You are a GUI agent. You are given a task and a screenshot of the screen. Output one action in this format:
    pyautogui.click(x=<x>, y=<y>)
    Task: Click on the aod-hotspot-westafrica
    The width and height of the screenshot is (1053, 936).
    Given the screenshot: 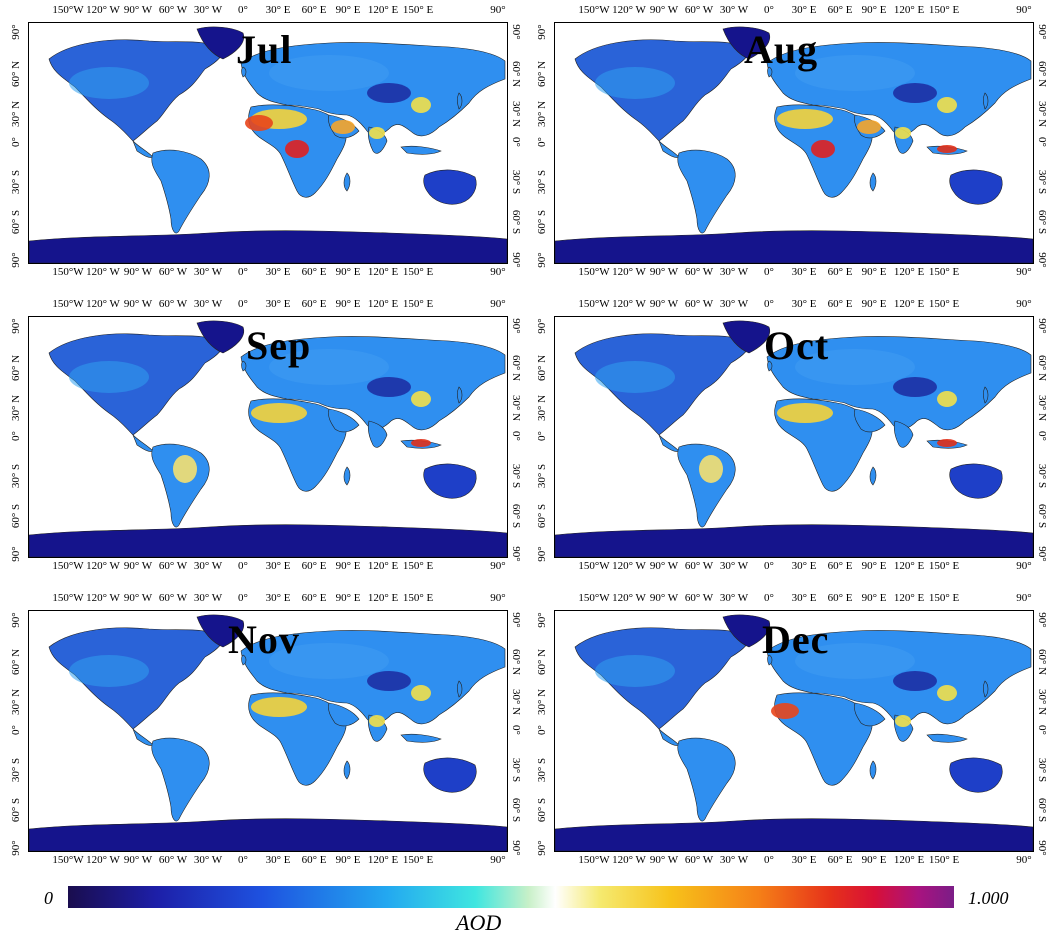 What is the action you would take?
    pyautogui.click(x=259, y=123)
    